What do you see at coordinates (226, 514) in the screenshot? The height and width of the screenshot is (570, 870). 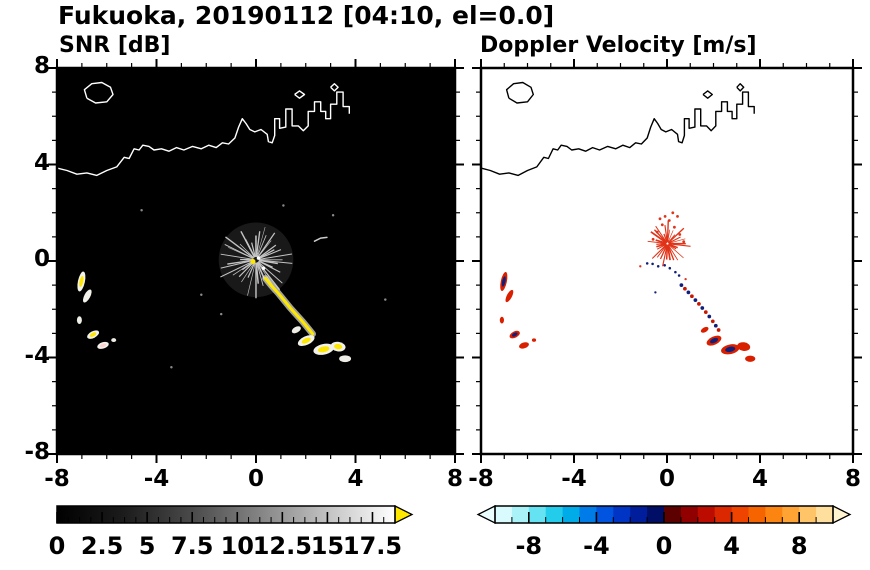 I see `colorbar-gradient` at bounding box center [226, 514].